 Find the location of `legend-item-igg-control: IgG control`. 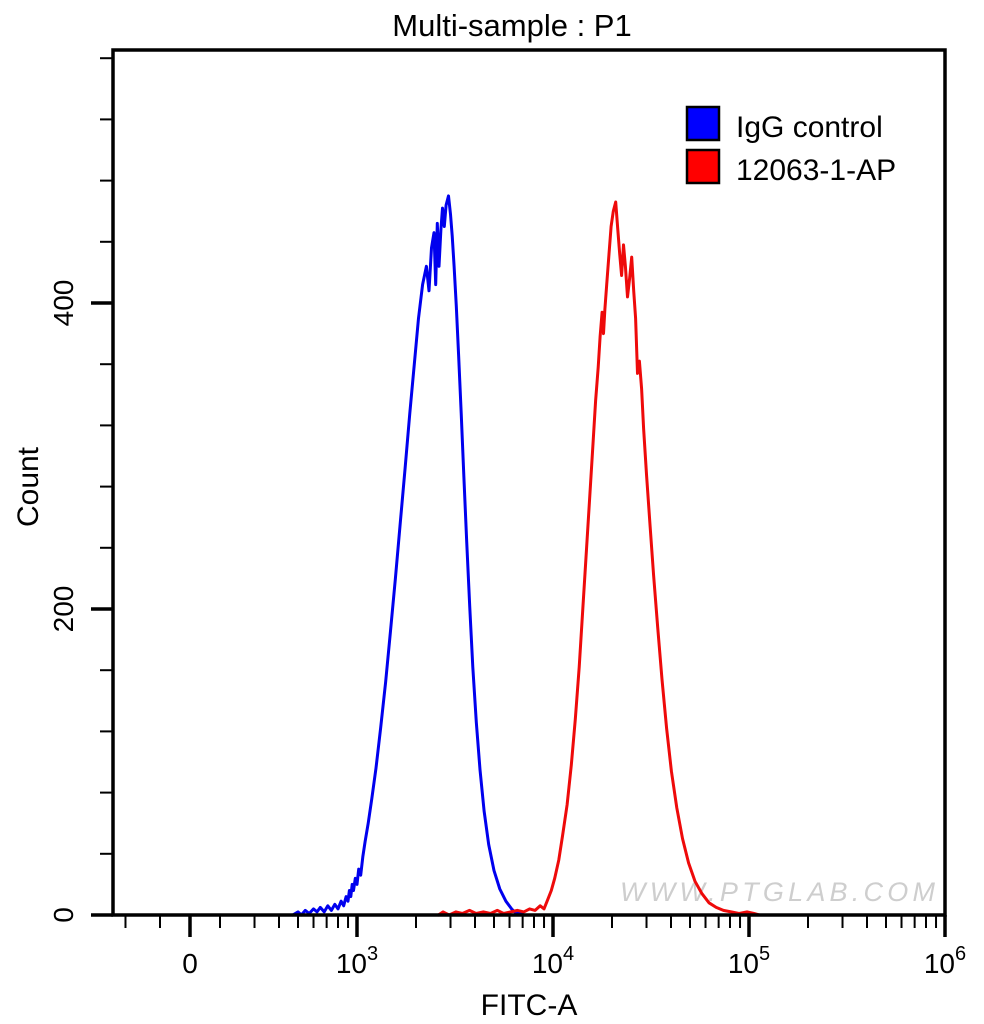

legend-item-igg-control: IgG control is located at coordinates (784, 124).